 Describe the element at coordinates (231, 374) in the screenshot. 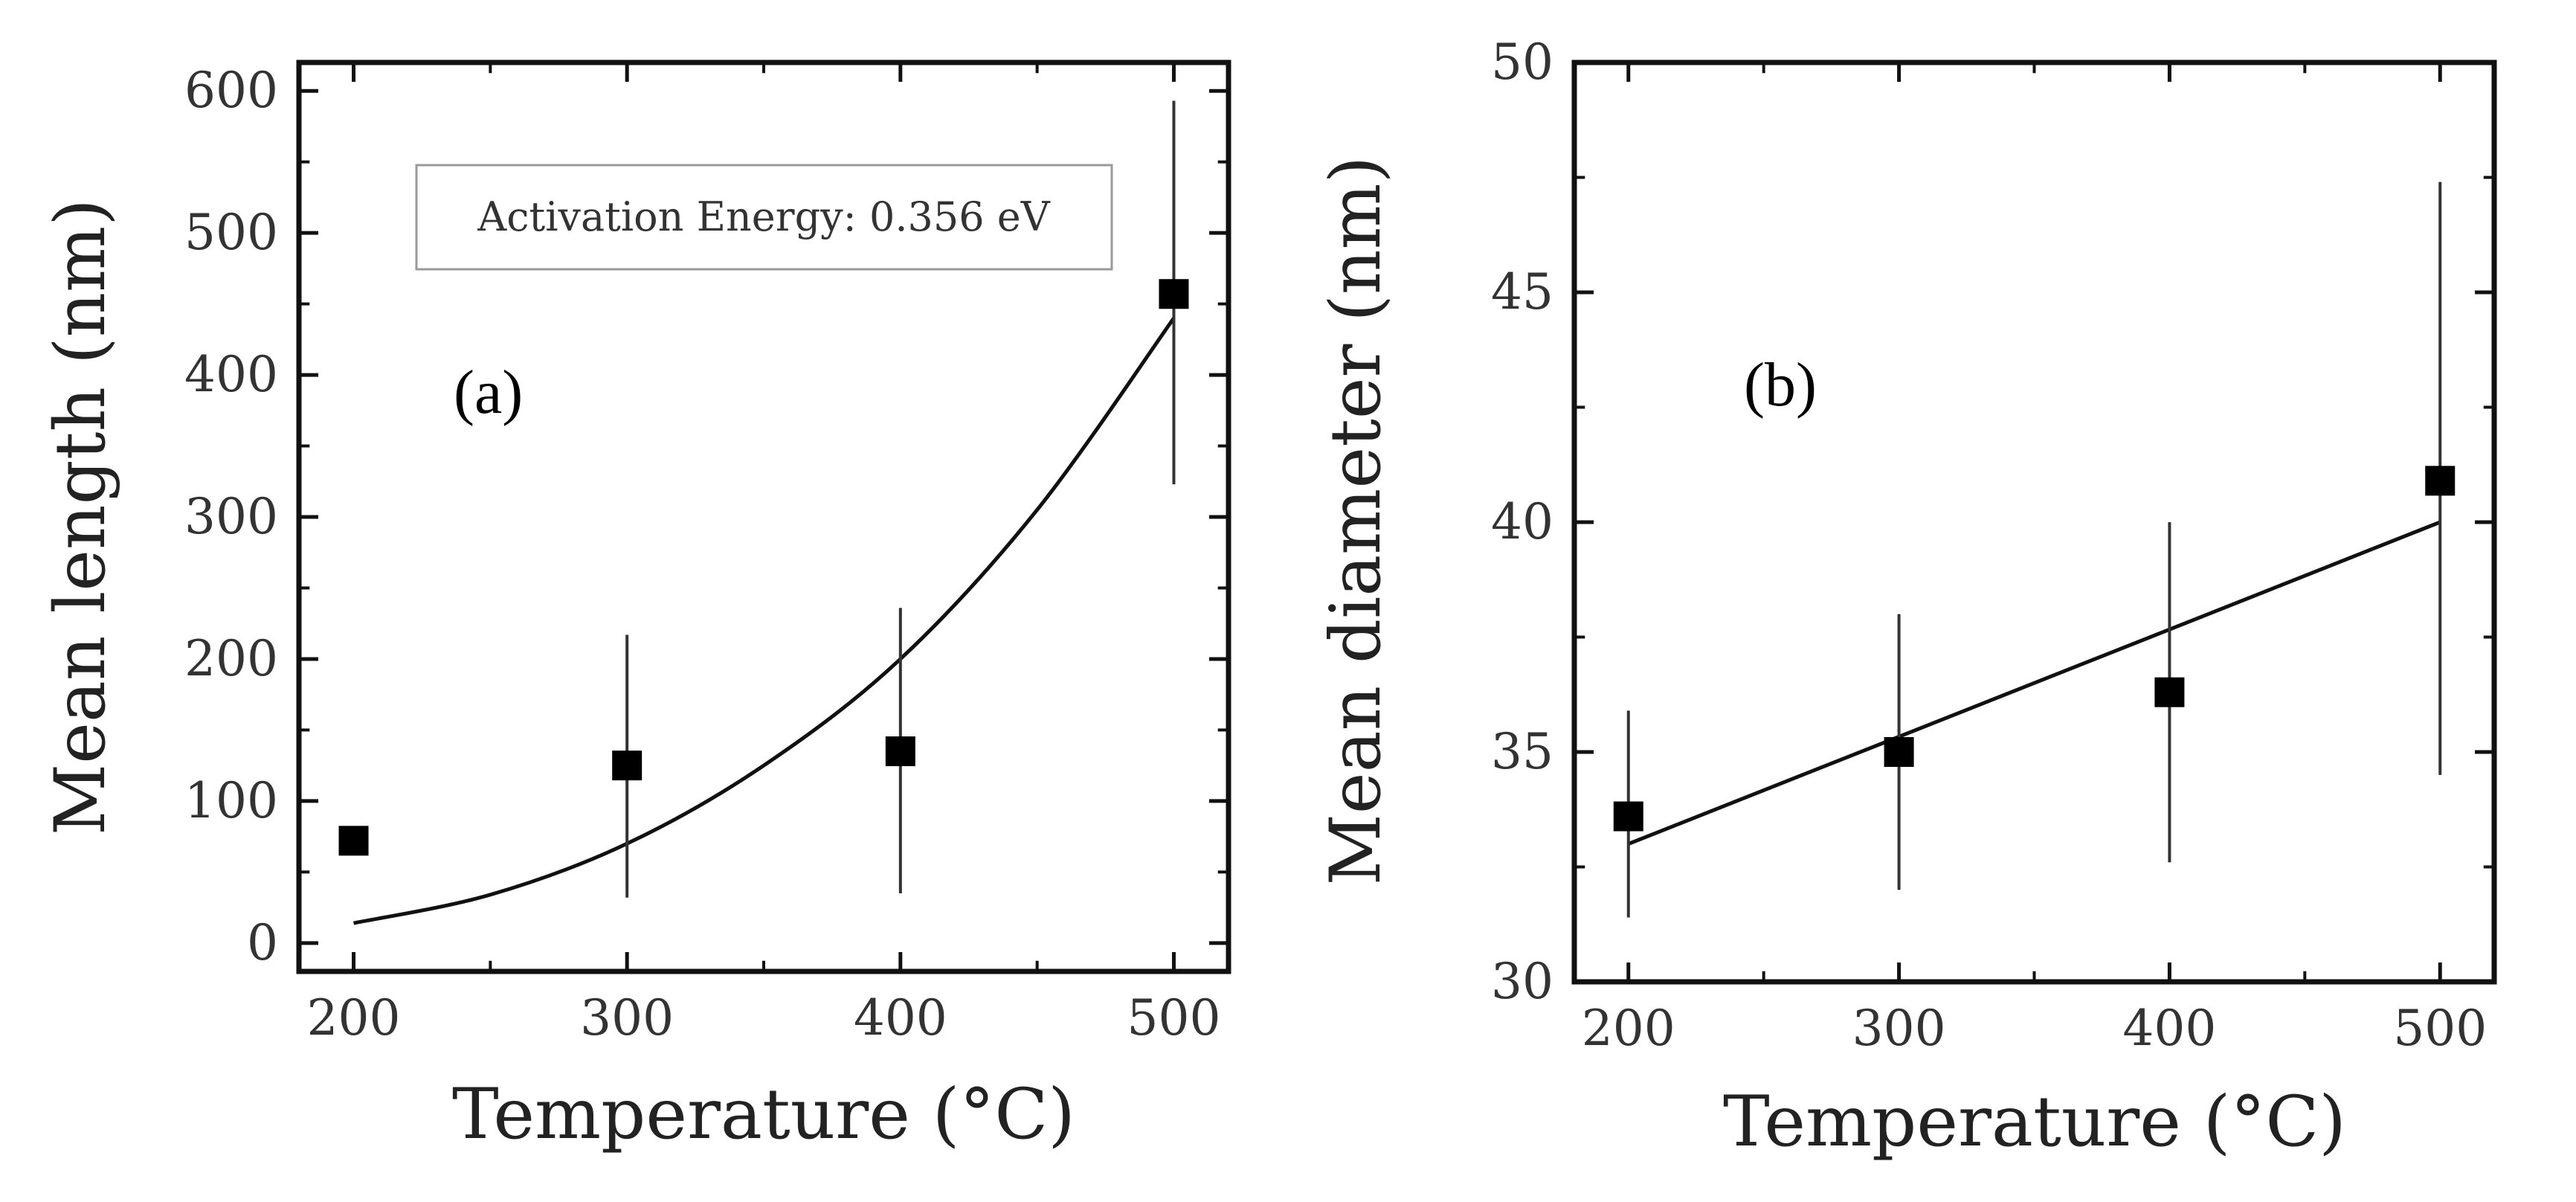

I see `y-tick-label: 400` at that location.